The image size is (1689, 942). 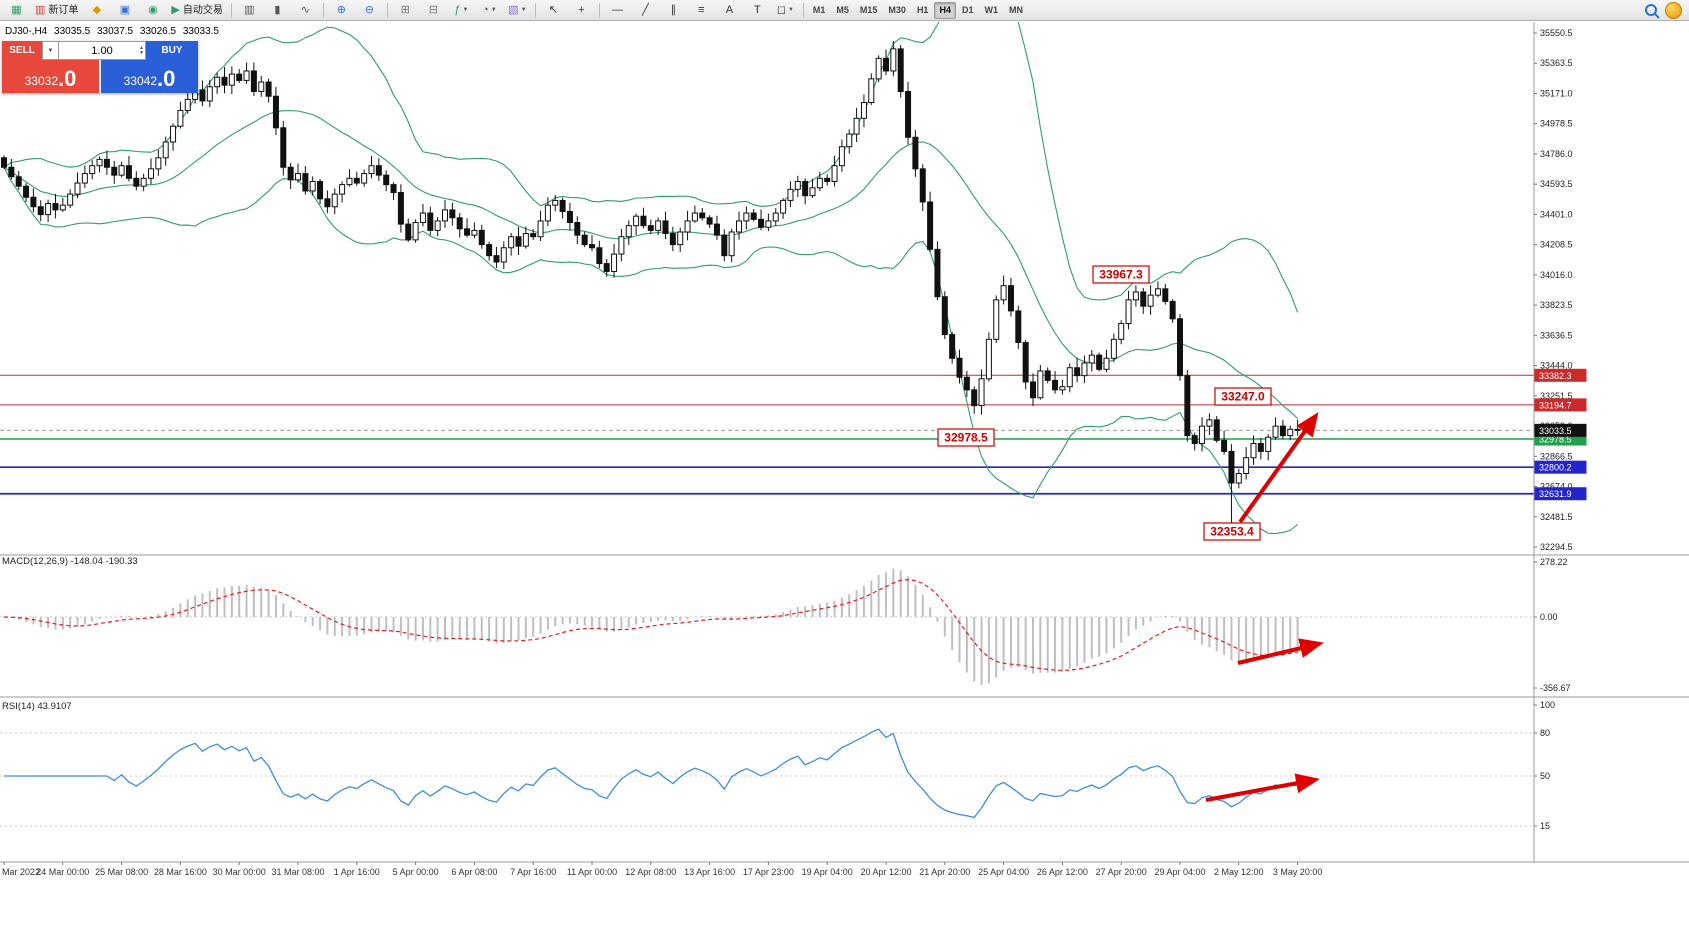 I want to click on toolbar-right, so click(x=1665, y=10).